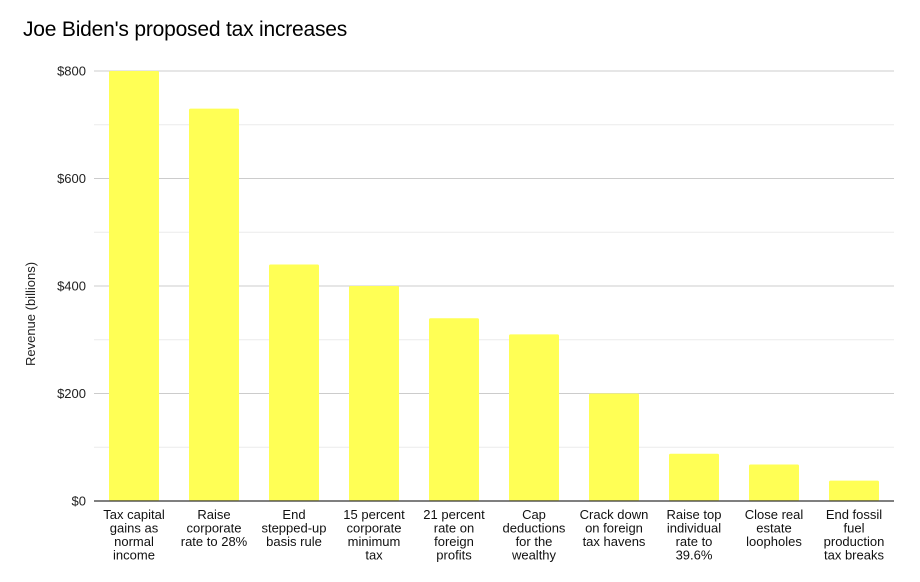  Describe the element at coordinates (694, 555) in the screenshot. I see `x-tick-label-line: 39.6%` at that location.